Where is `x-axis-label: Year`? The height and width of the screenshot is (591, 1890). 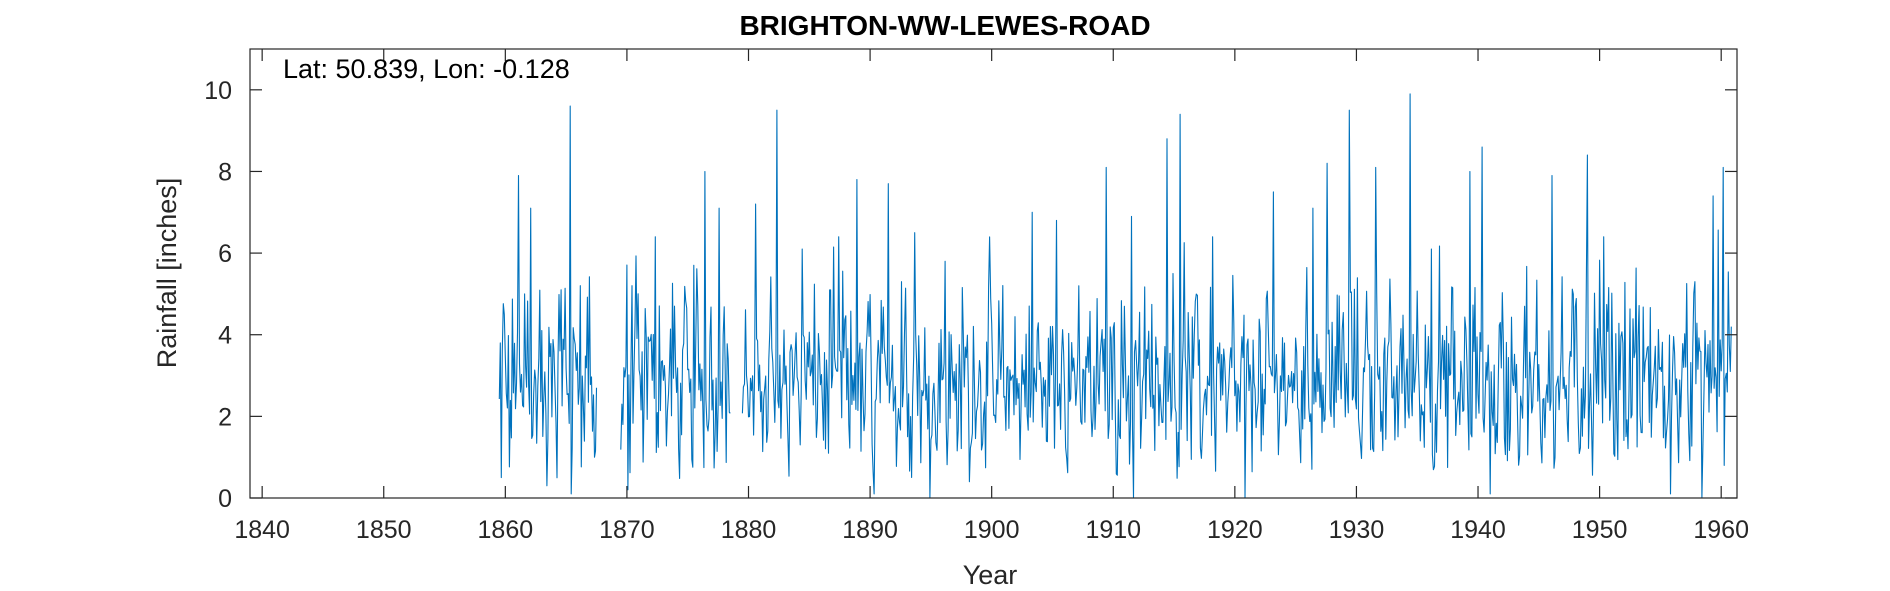 x-axis-label: Year is located at coordinates (990, 575).